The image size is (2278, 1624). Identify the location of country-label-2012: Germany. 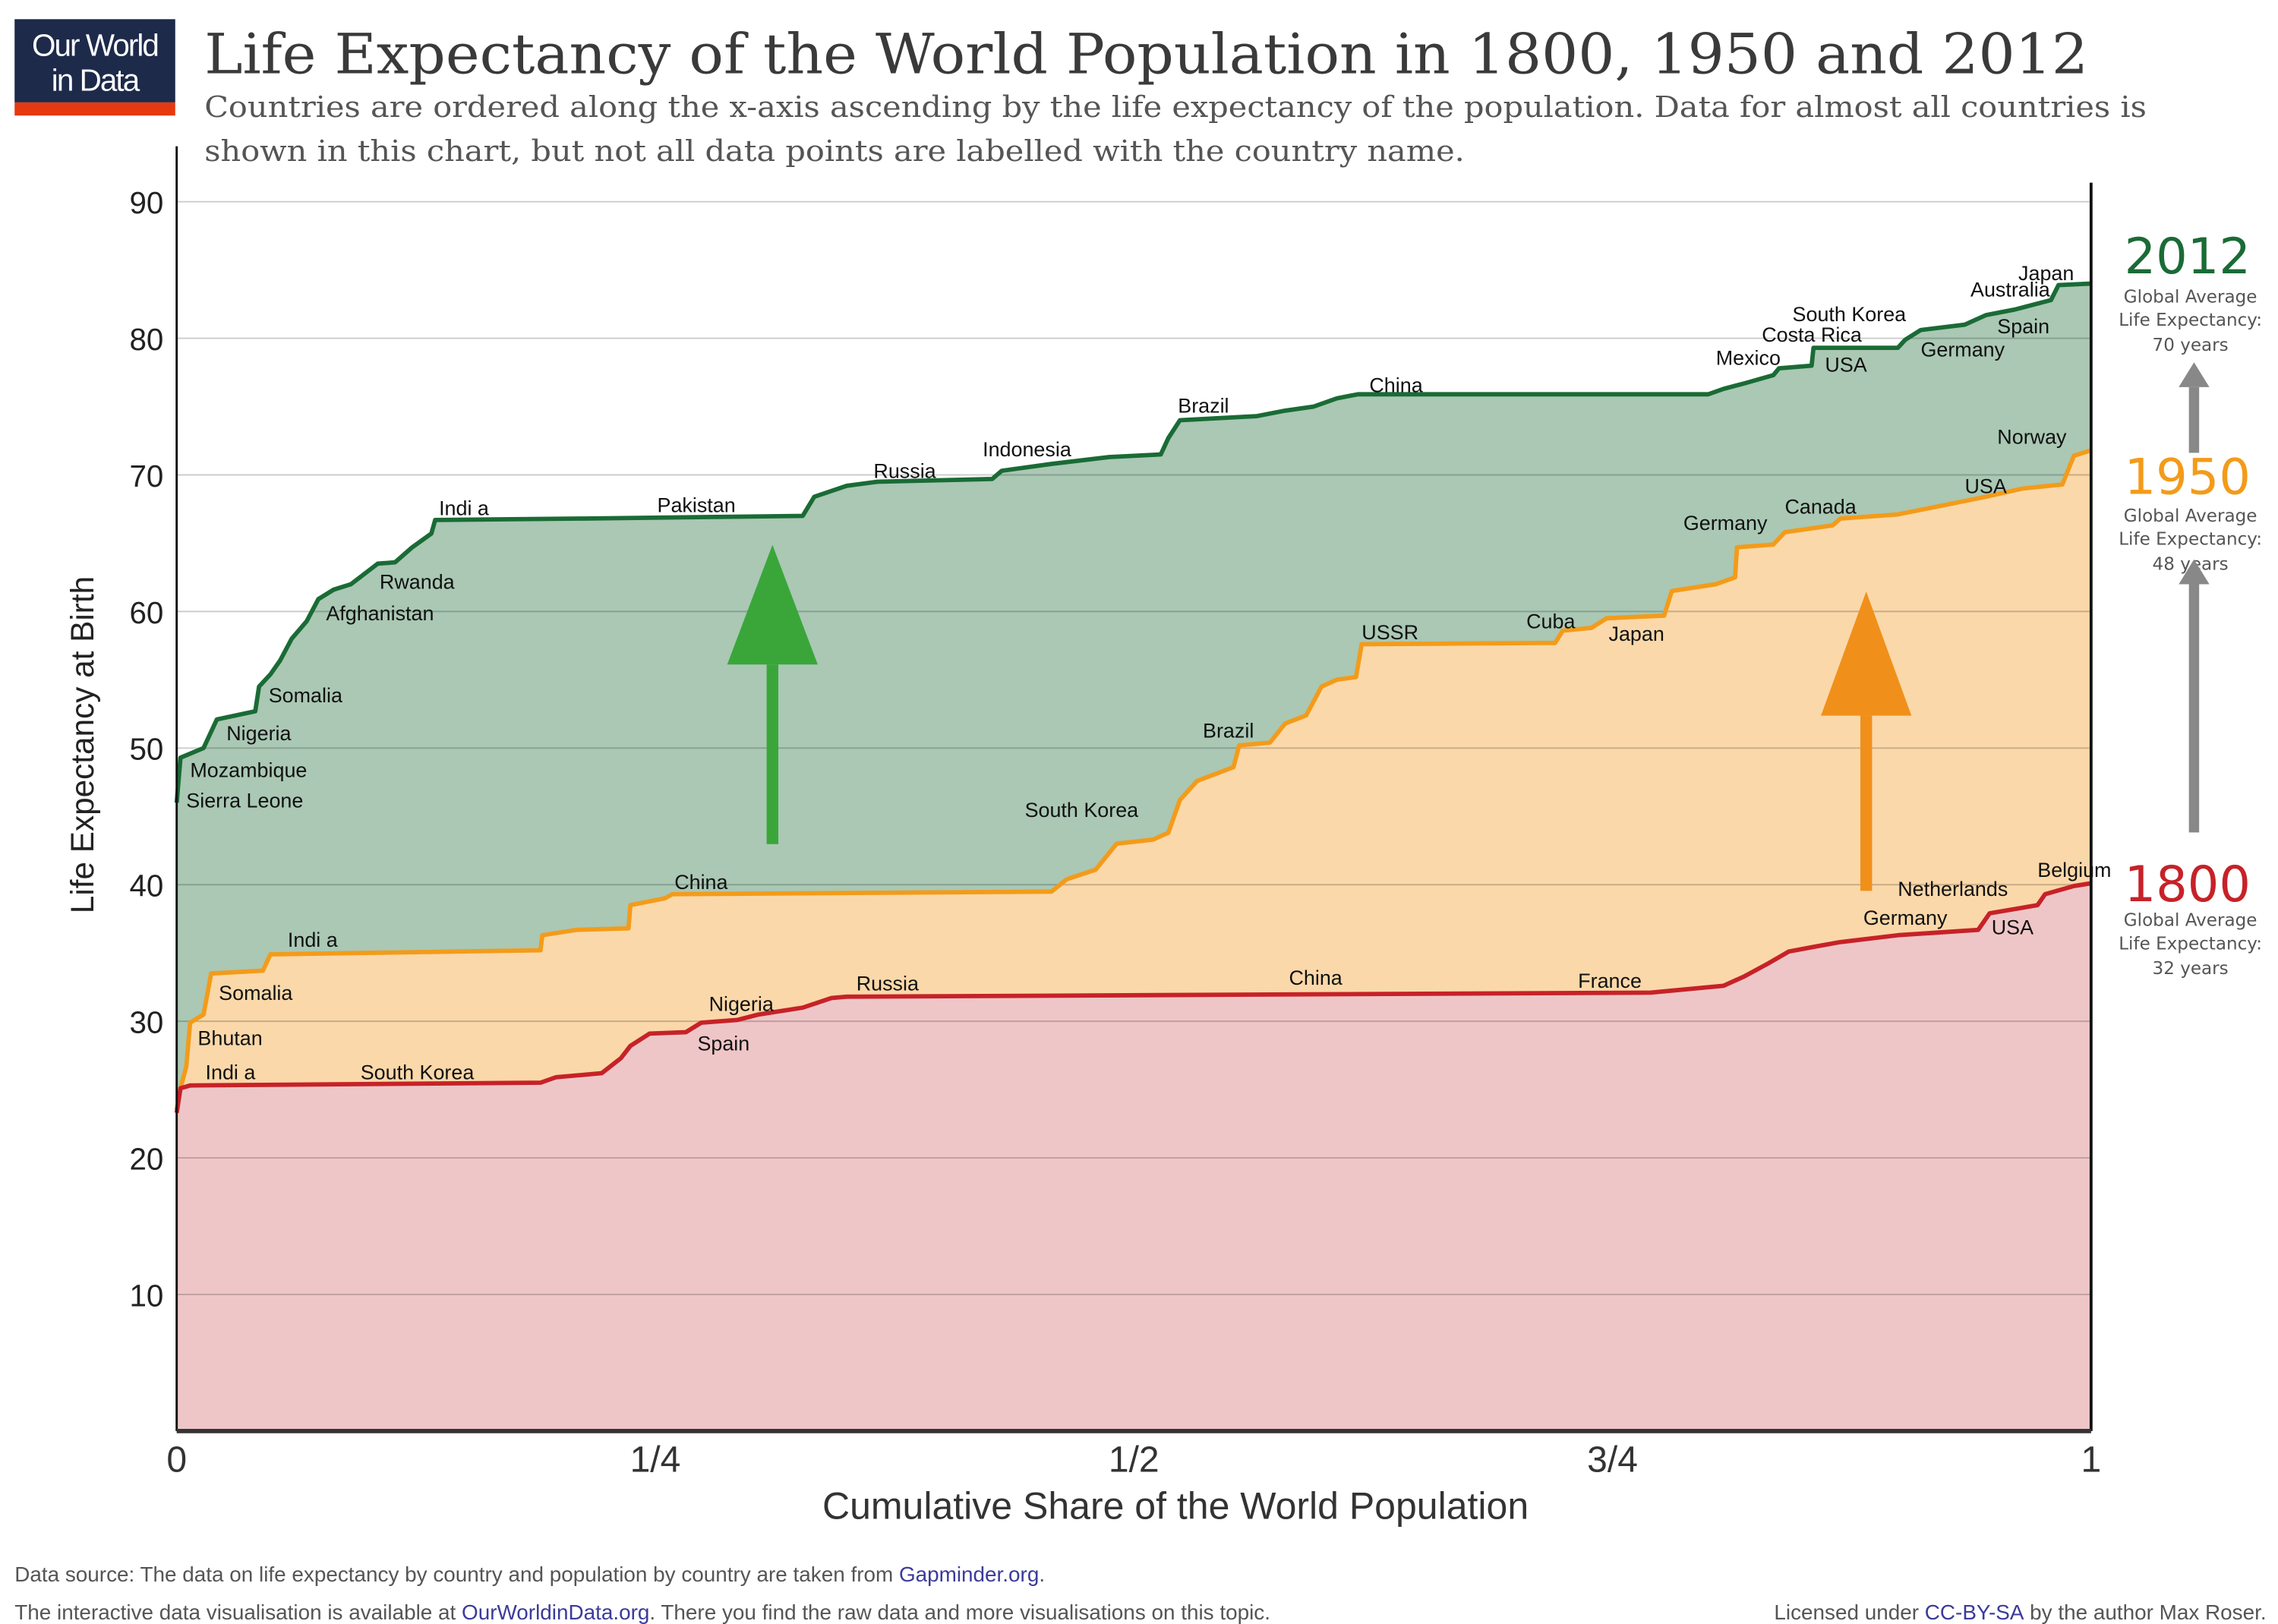
(1962, 350).